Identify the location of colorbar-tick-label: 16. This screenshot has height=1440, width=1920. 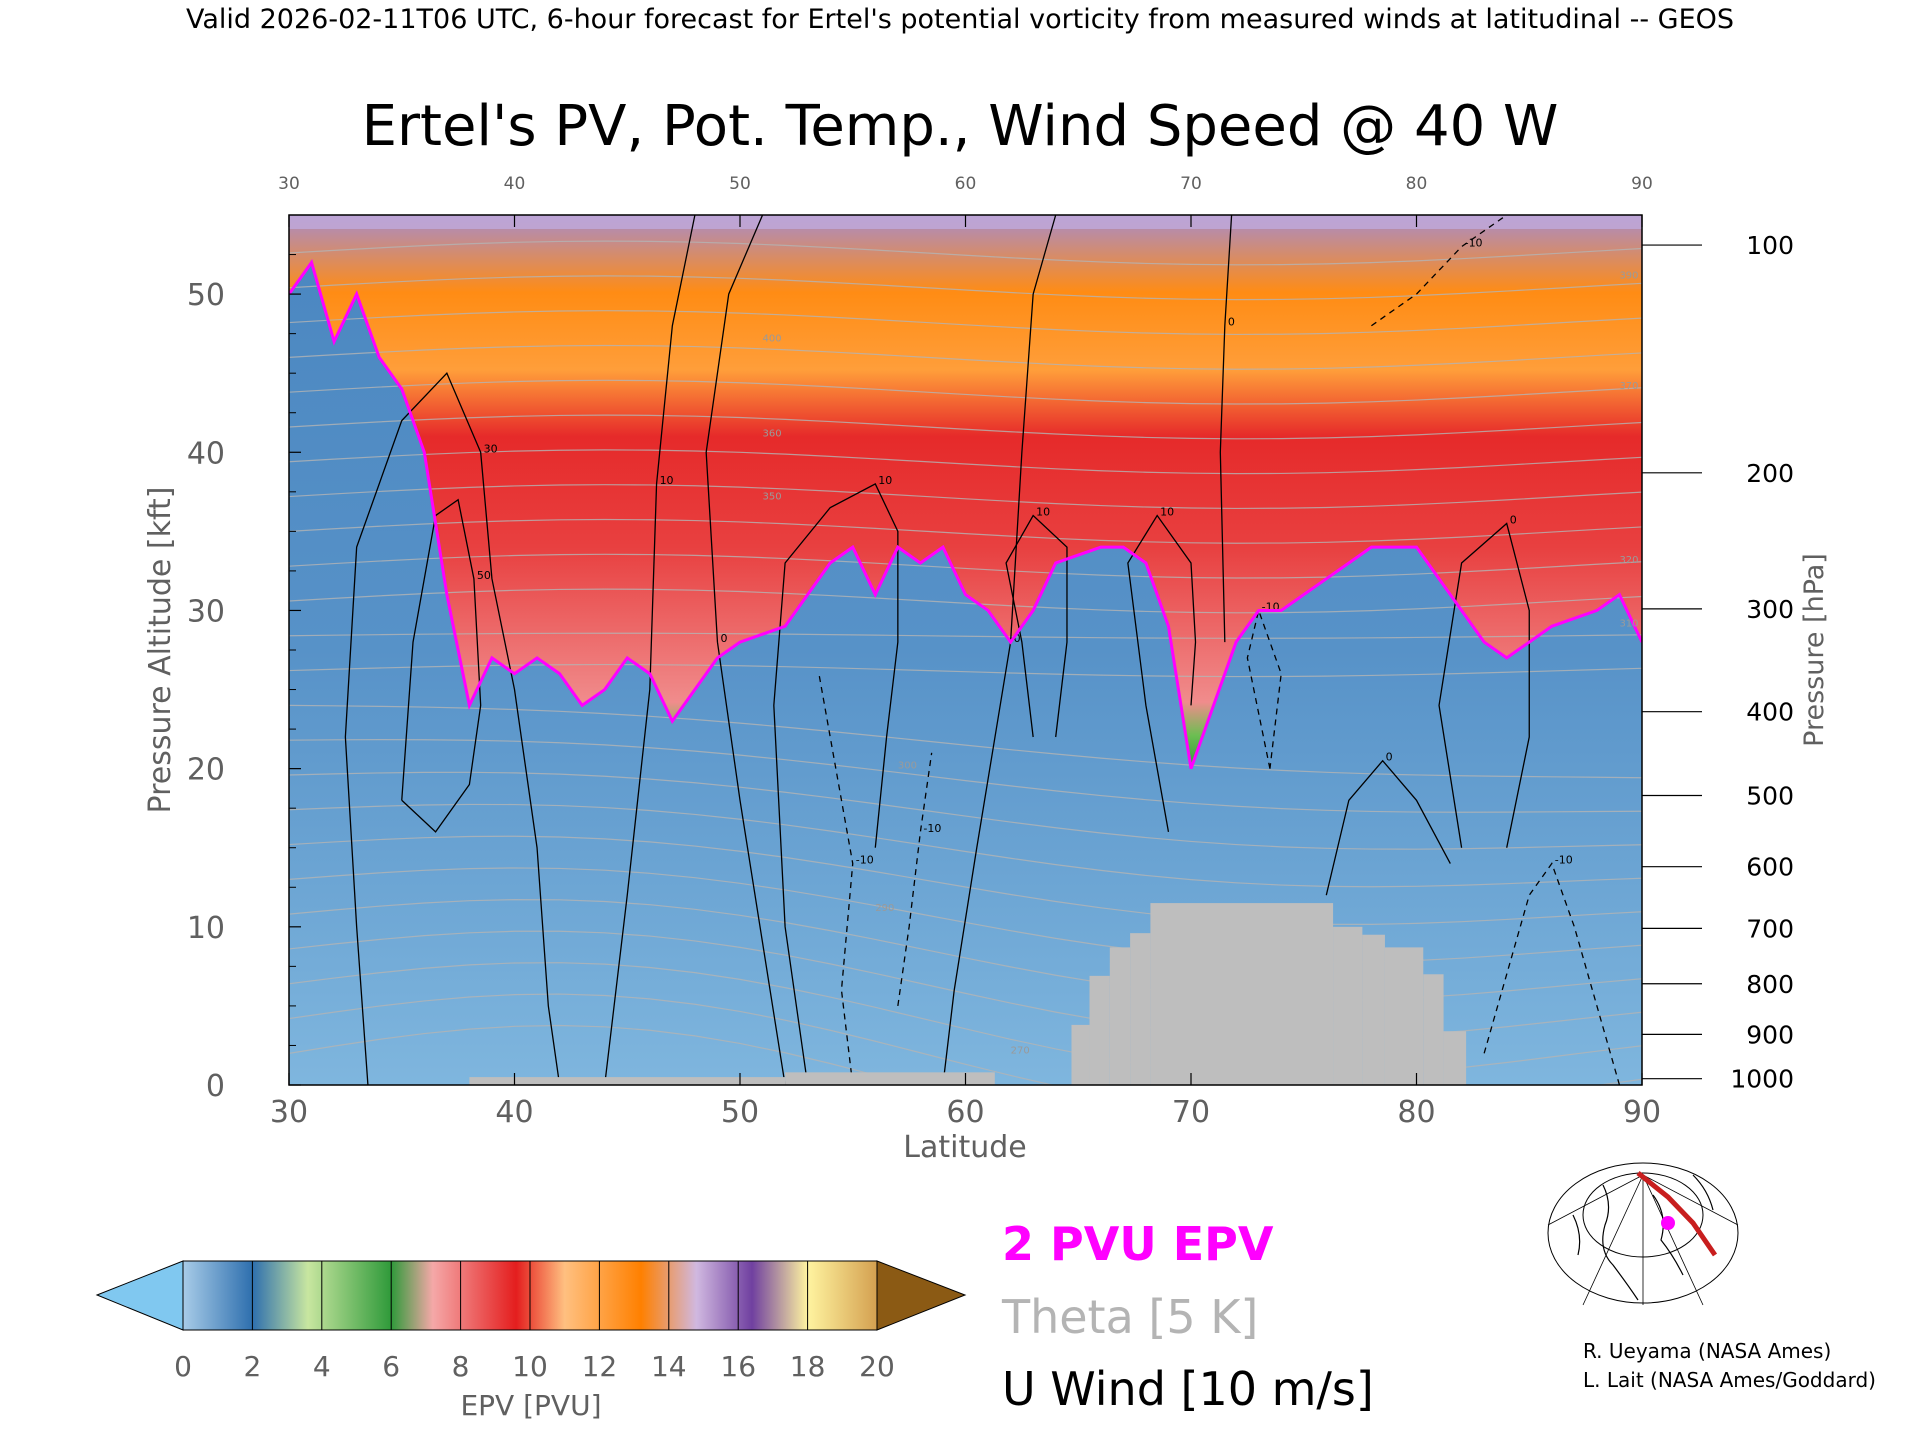
(738, 1366).